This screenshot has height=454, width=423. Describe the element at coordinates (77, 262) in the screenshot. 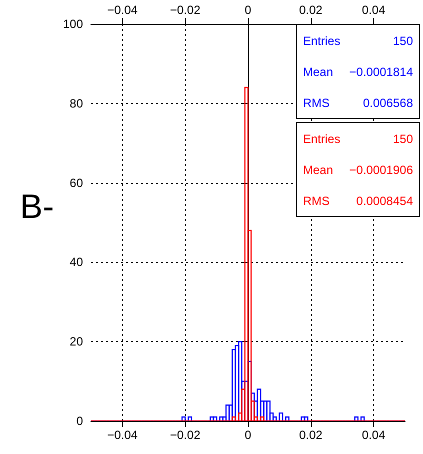

I see `y-tick-label: 40` at that location.